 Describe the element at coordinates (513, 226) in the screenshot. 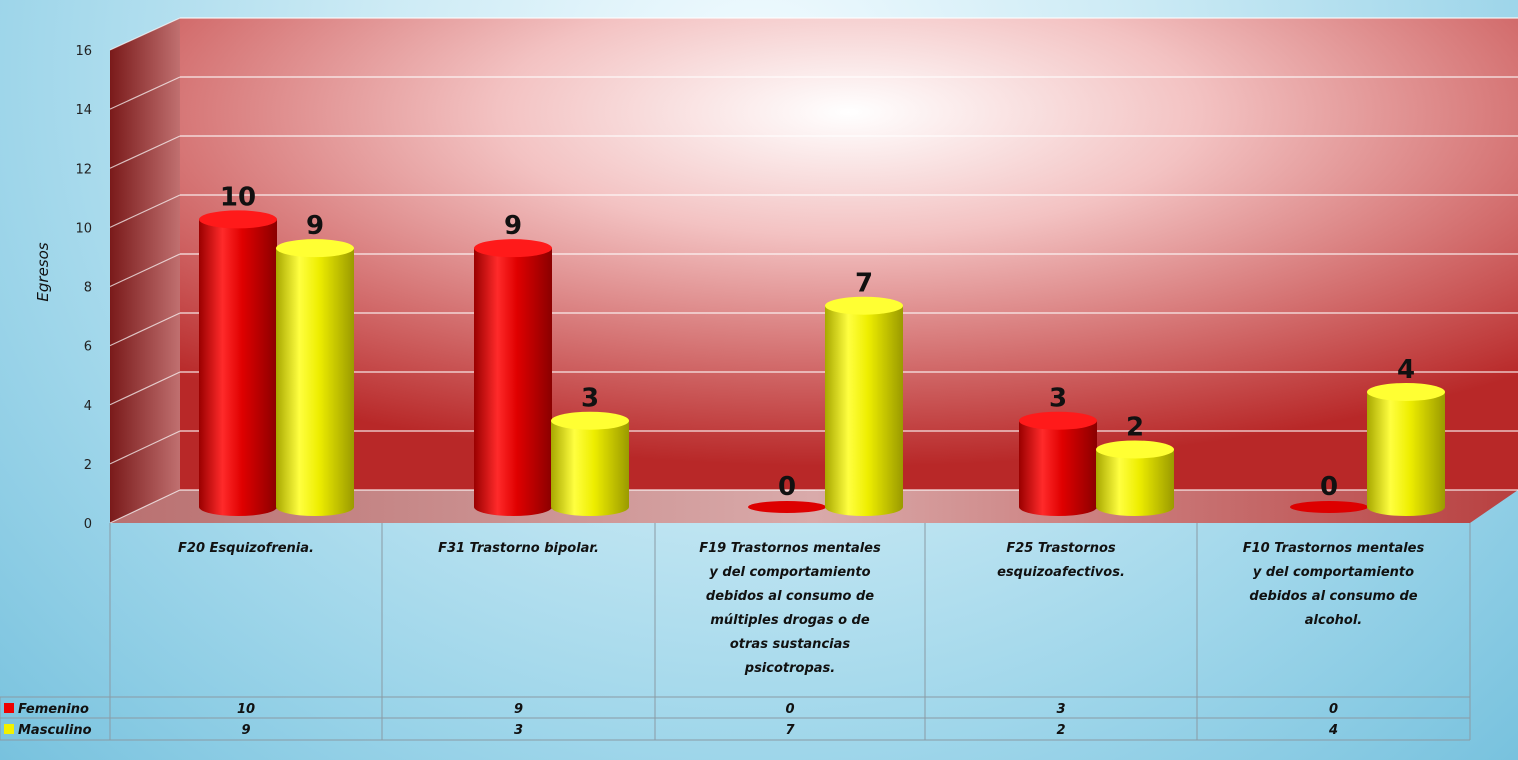

I see `data-label-femenino-1: 9` at that location.